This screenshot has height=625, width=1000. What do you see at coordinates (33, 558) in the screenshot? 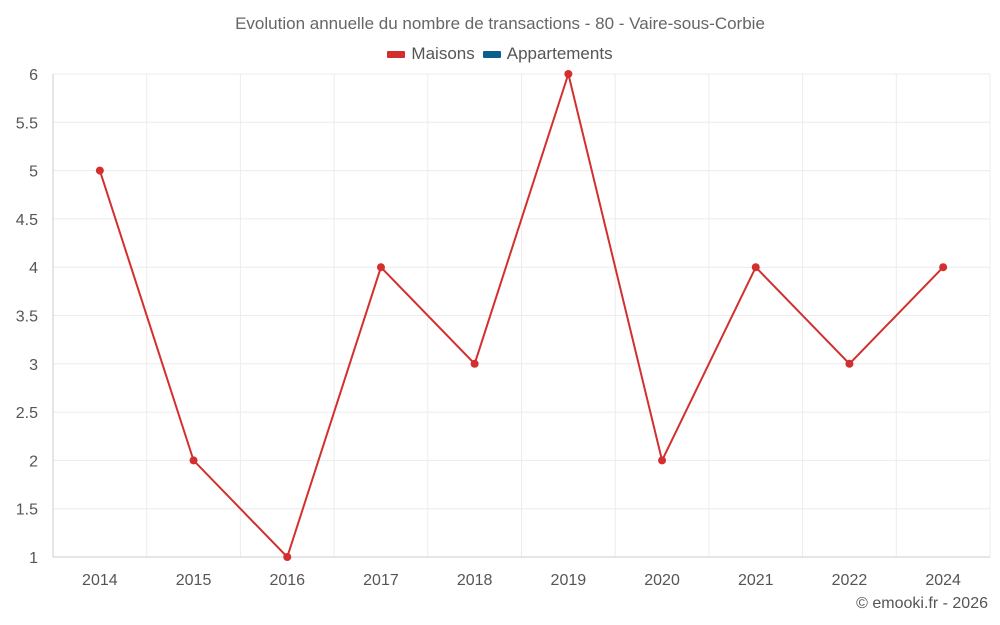
I see `y-tick-label: 1` at bounding box center [33, 558].